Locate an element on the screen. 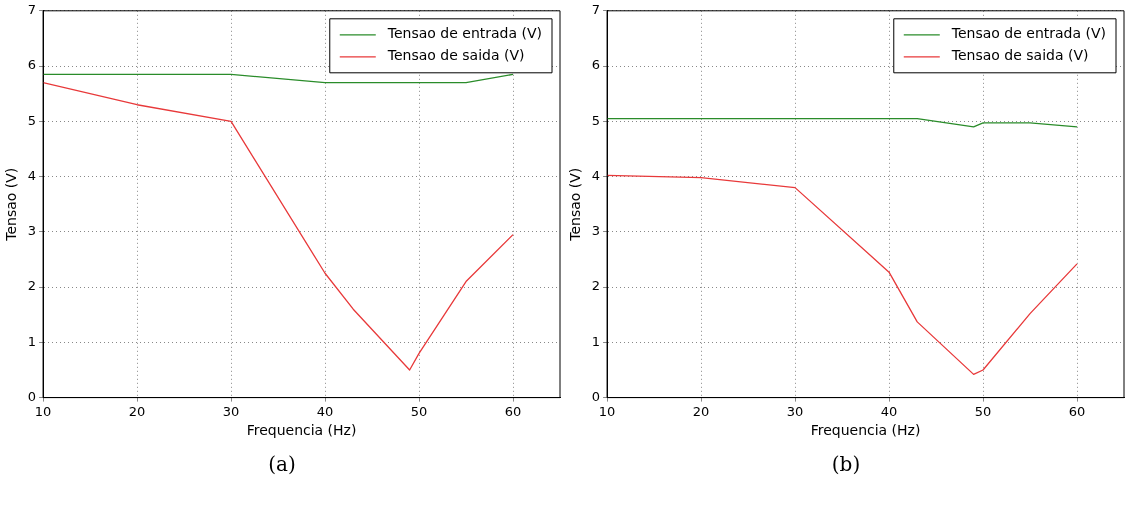 This screenshot has width=1129, height=505. text: (b) is located at coordinates (846, 464).